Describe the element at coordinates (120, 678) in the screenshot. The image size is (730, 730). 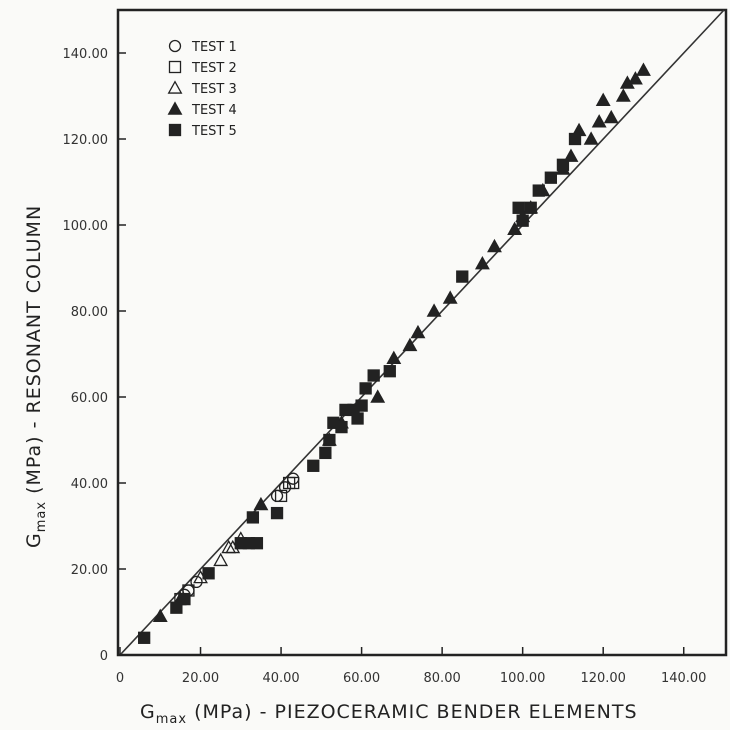
I see `x-tick-label: 0` at that location.